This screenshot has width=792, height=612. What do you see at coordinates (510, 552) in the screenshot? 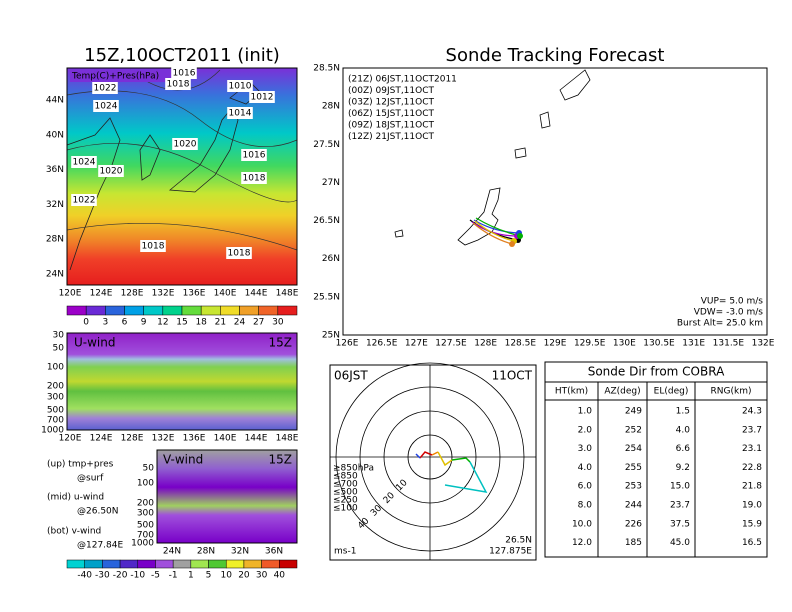
I see `hodograph-lon: 127.875E` at bounding box center [510, 552].